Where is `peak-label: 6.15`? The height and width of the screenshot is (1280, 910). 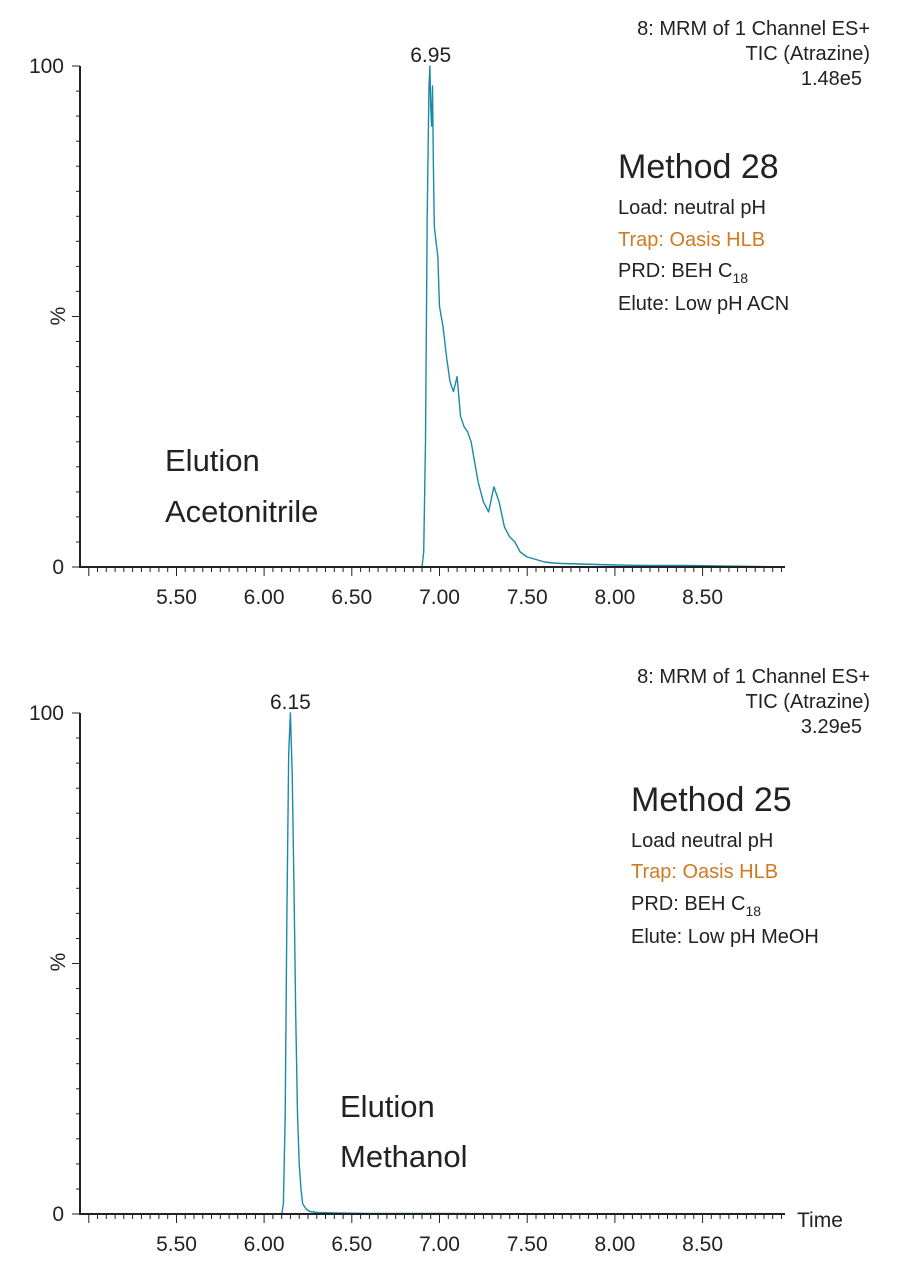
peak-label: 6.15 is located at coordinates (290, 702).